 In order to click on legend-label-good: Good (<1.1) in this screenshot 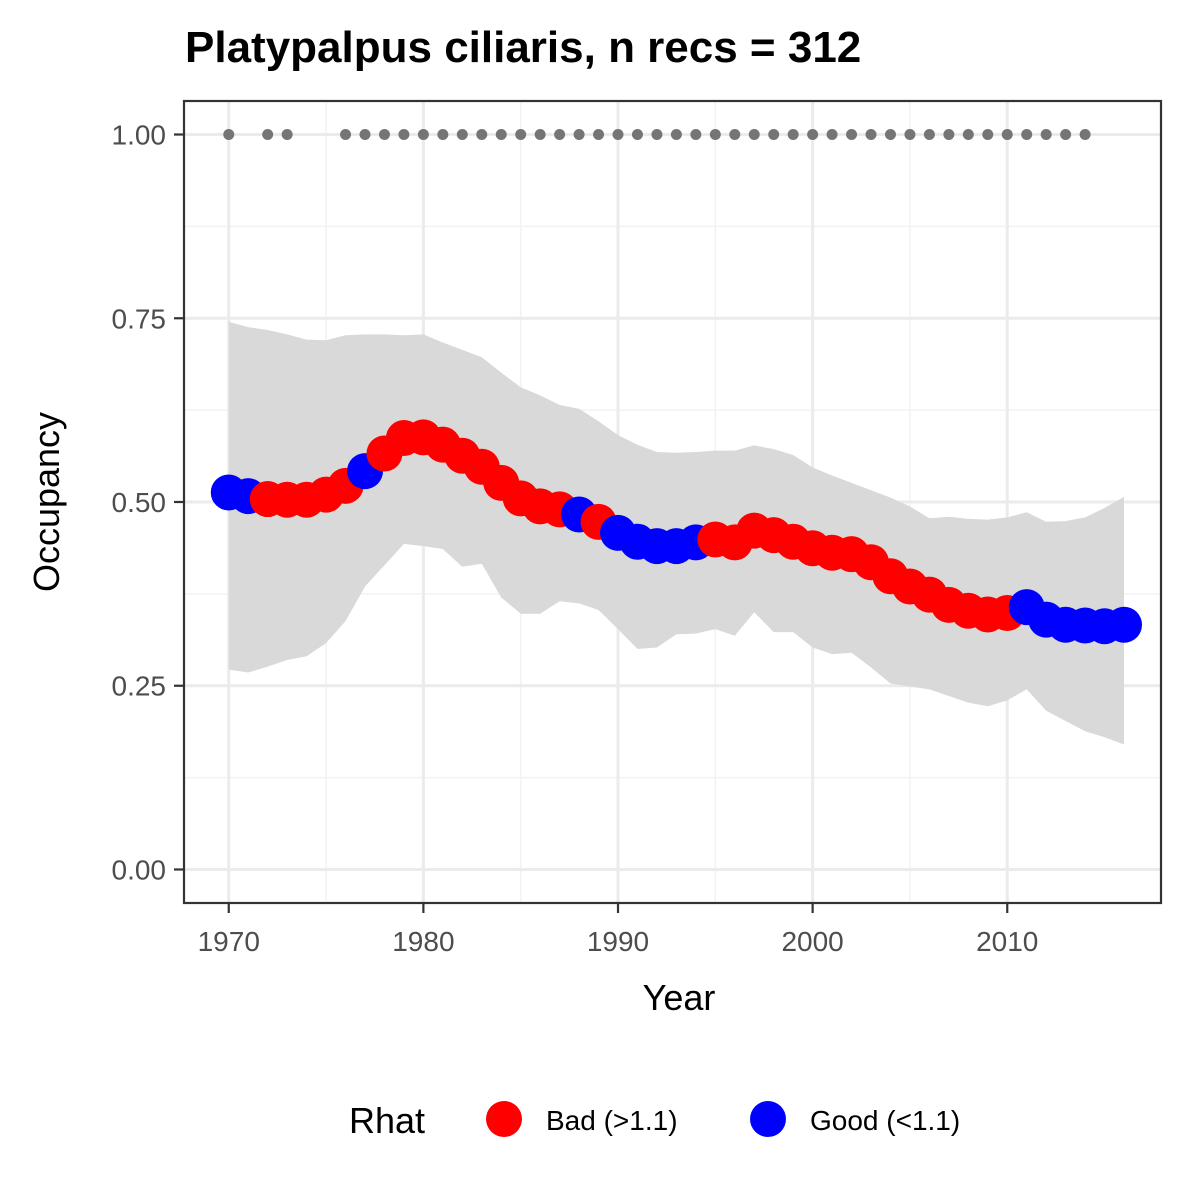, I will do `click(885, 1120)`.